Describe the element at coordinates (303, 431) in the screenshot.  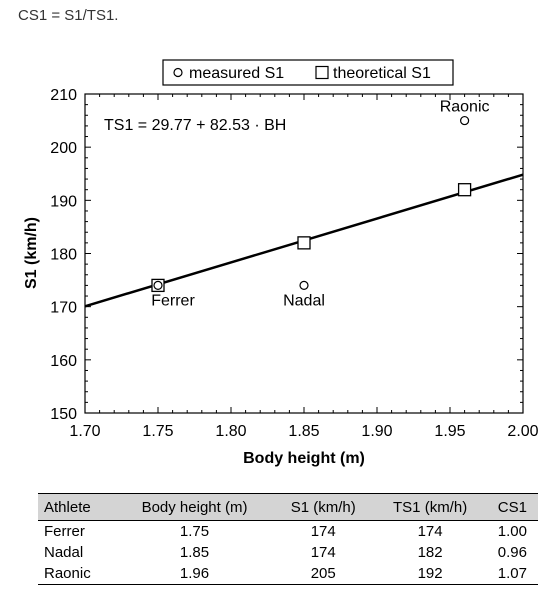
I see `x-tick-label: 1.85` at that location.